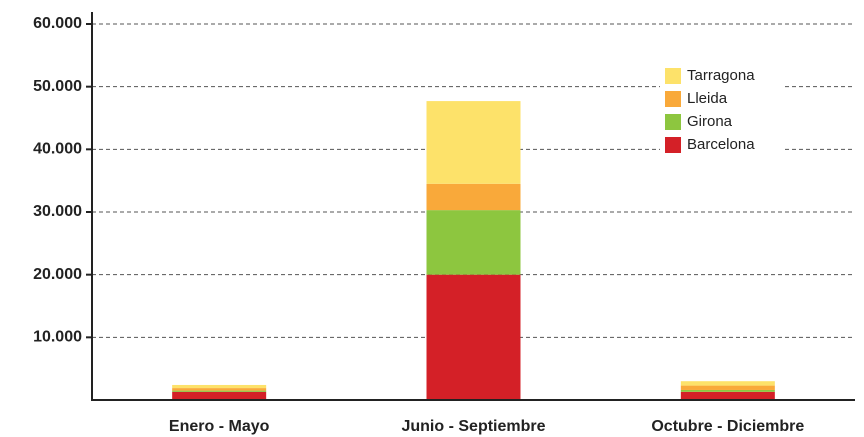 This screenshot has height=437, width=864. What do you see at coordinates (727, 426) in the screenshot?
I see `x-tick-label: Octubre - Diciembre` at bounding box center [727, 426].